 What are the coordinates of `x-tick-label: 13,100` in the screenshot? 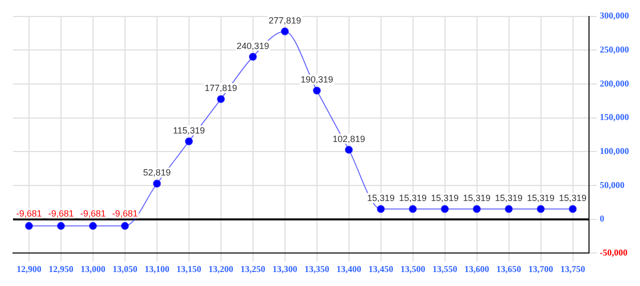 It's located at (157, 269).